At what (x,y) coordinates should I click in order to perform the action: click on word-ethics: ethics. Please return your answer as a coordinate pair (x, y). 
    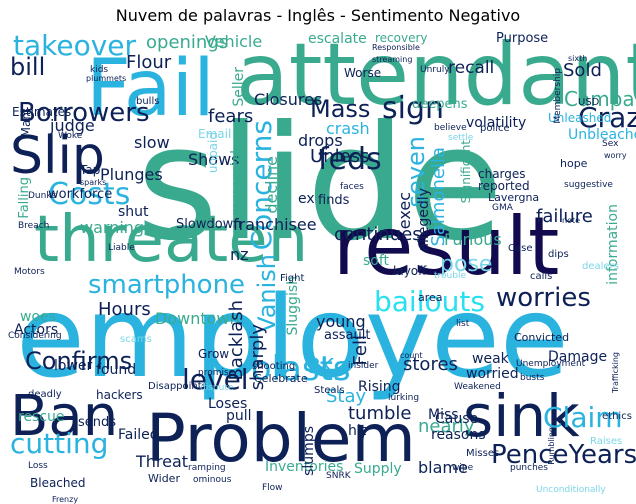
    Looking at the image, I should click on (617, 416).